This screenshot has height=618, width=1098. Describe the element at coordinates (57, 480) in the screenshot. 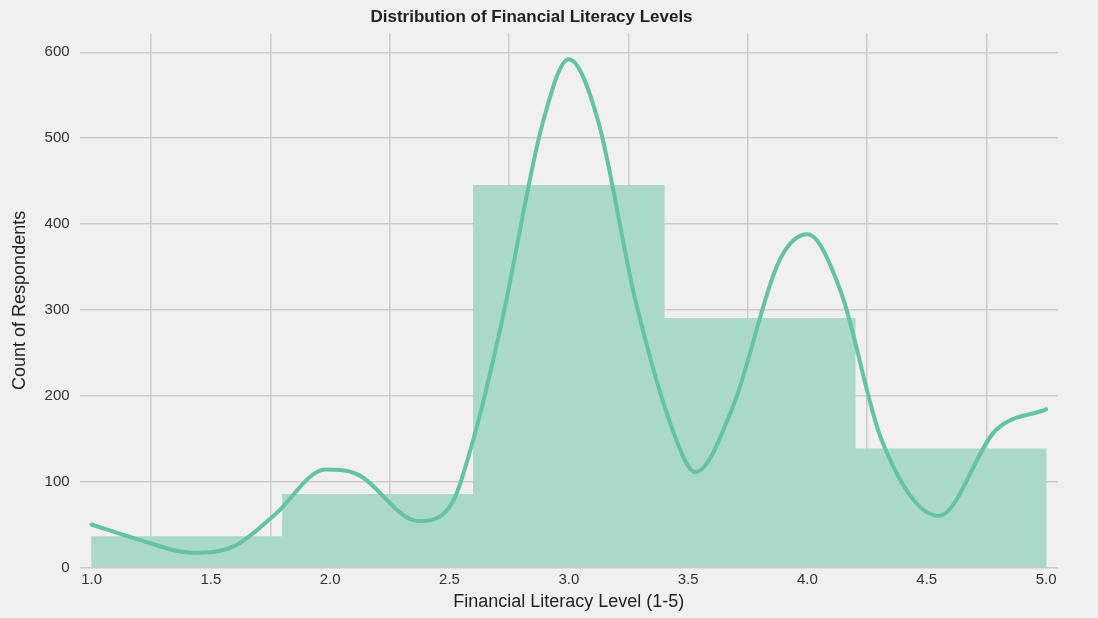

I see `y-tick-label: 100` at that location.